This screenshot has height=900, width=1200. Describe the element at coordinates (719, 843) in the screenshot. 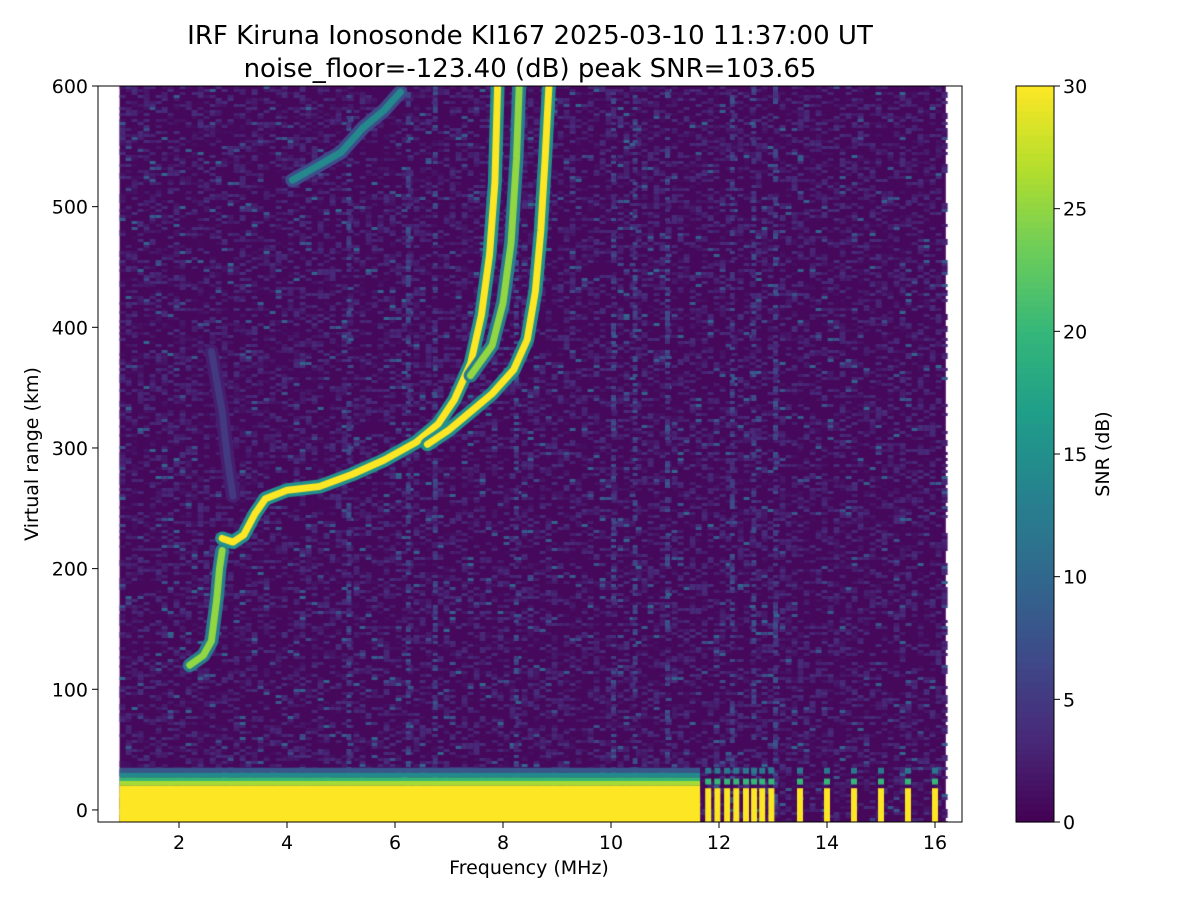

I see `x-tick-label: 12` at that location.